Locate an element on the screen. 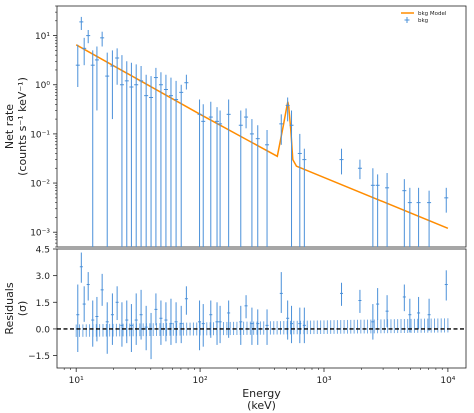  x-tick-label: 10⁴ is located at coordinates (447, 381).